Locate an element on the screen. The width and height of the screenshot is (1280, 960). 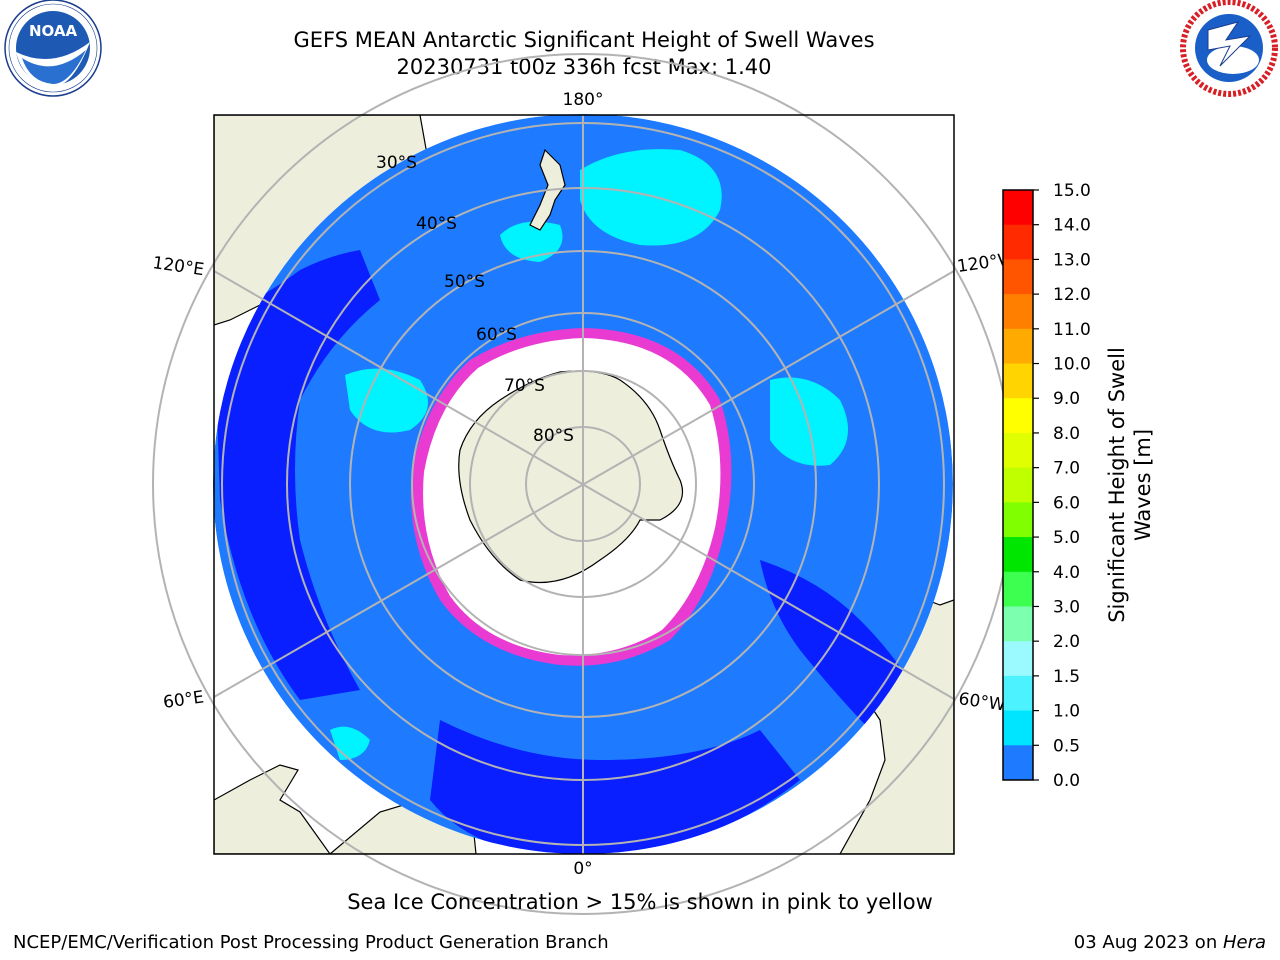
colorbar-tick-label: 14.0 is located at coordinates (1072, 226).